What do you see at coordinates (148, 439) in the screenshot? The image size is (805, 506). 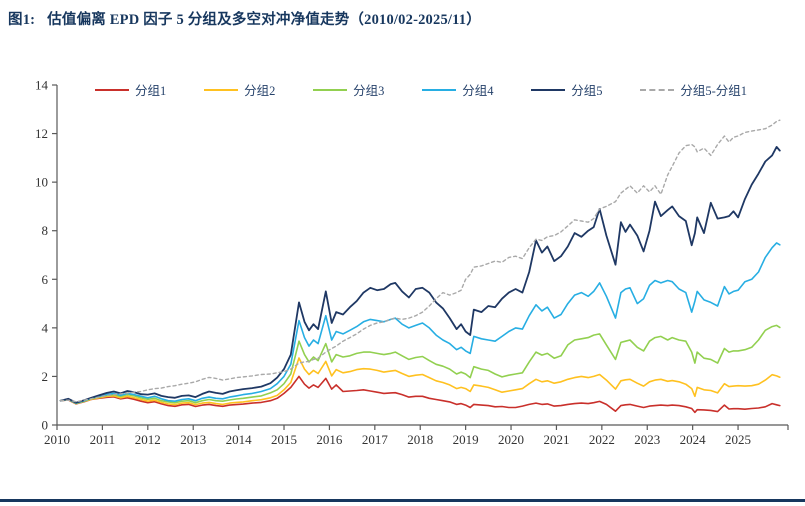 I see `x-axis-tick-label: 2012` at bounding box center [148, 439].